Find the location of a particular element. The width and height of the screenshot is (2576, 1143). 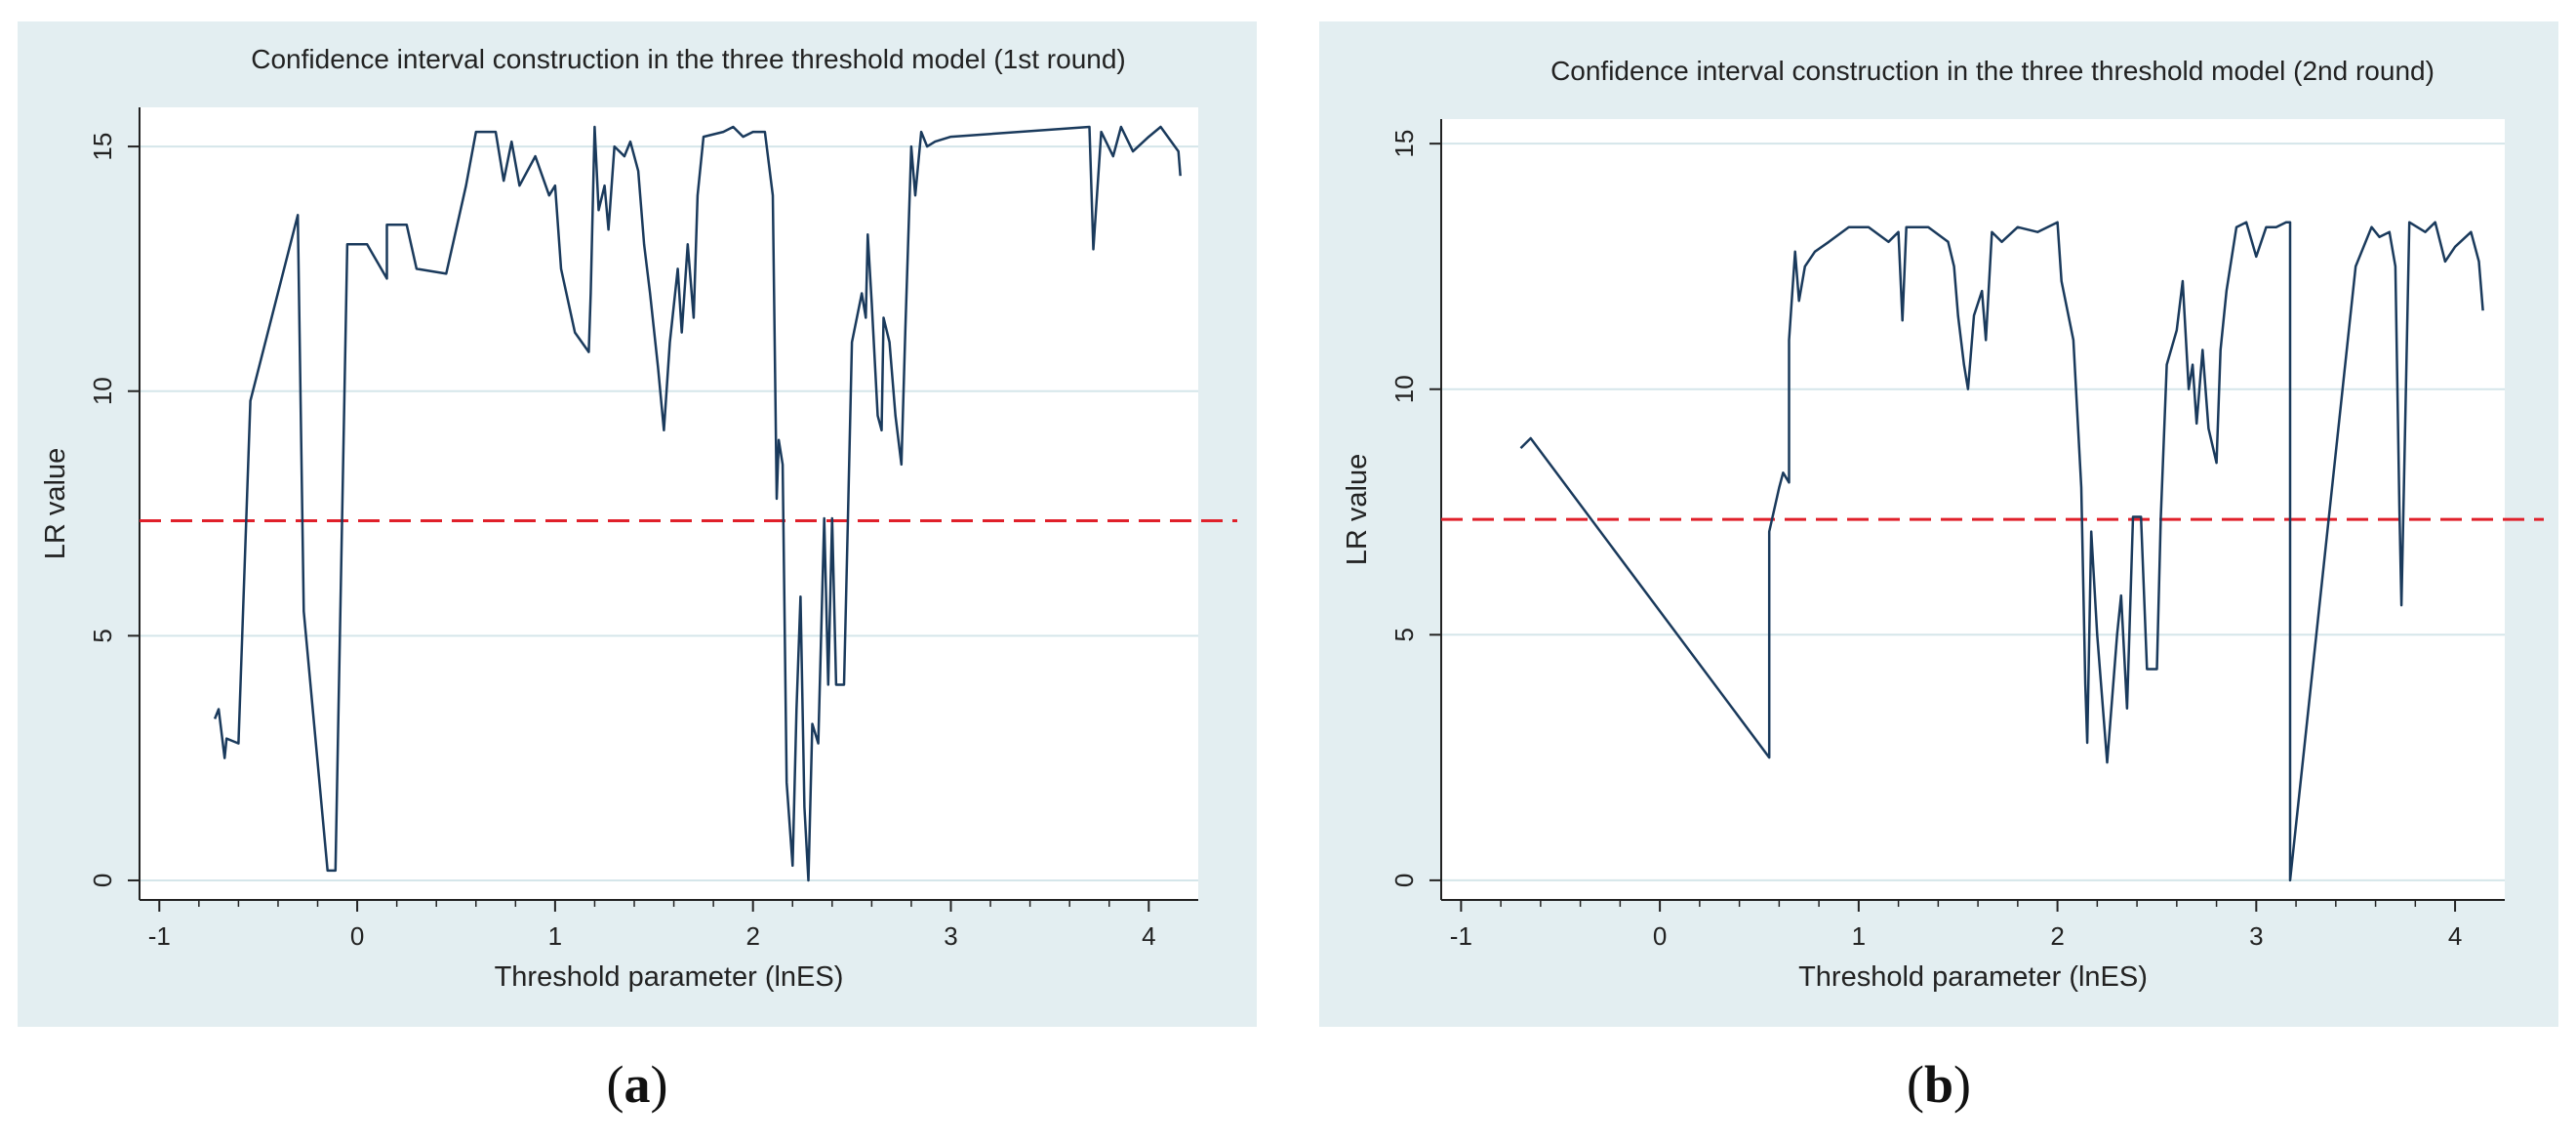

caption-b: (b) is located at coordinates (1938, 1084).